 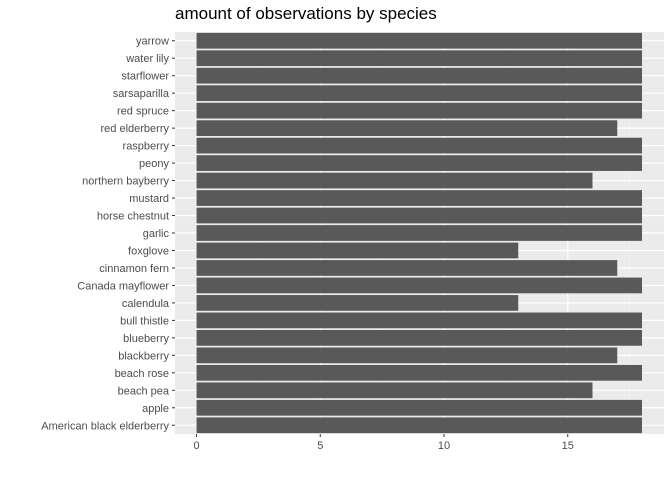 What do you see at coordinates (407, 128) in the screenshot?
I see `bar-red-elderberry` at bounding box center [407, 128].